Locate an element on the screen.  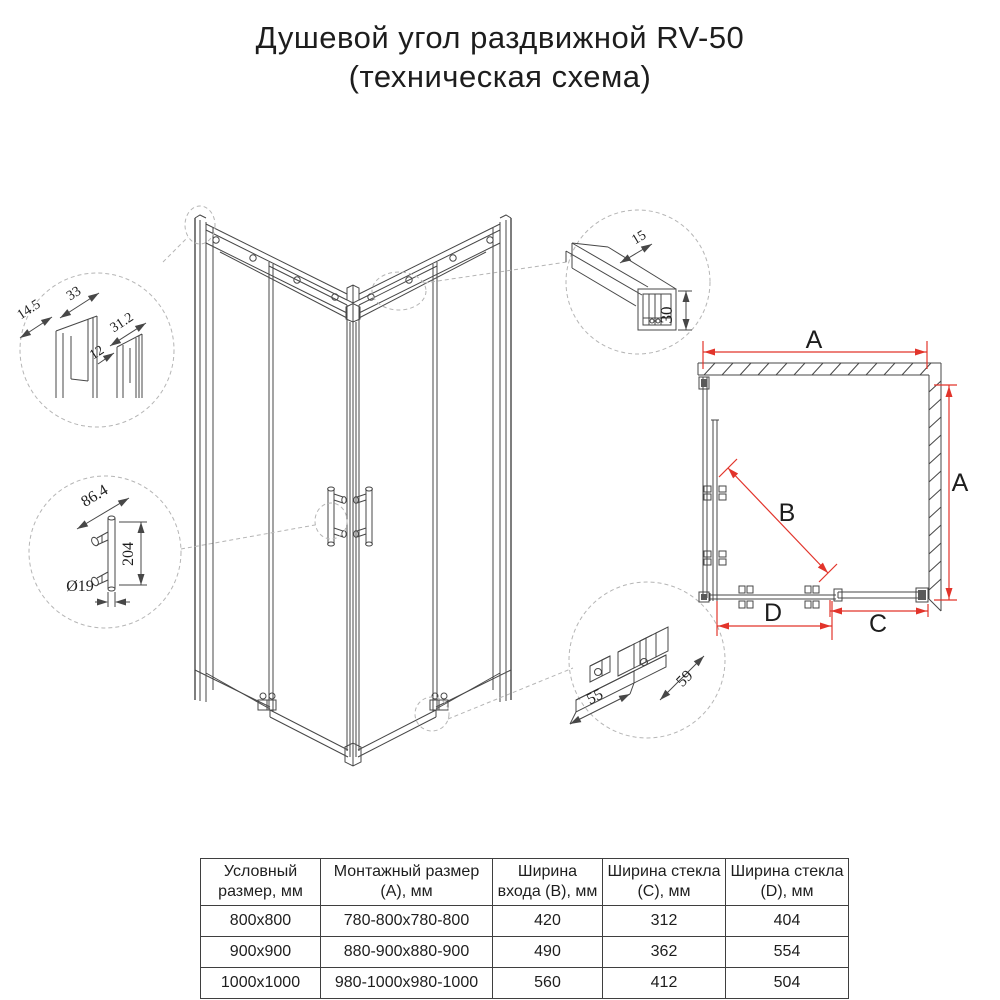
dim-rail-height: 30 is located at coordinates (666, 315).